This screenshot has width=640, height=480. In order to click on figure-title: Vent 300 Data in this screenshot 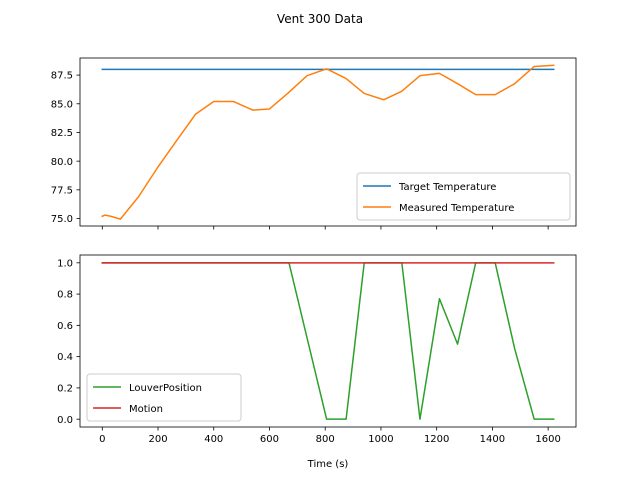, I will do `click(320, 19)`.